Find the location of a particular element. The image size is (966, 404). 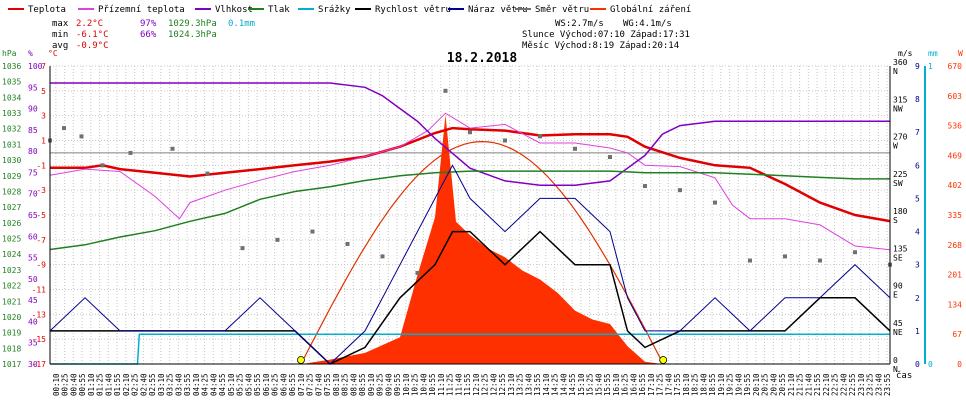

chart-title: 18.2.2018 is located at coordinates (482, 58).